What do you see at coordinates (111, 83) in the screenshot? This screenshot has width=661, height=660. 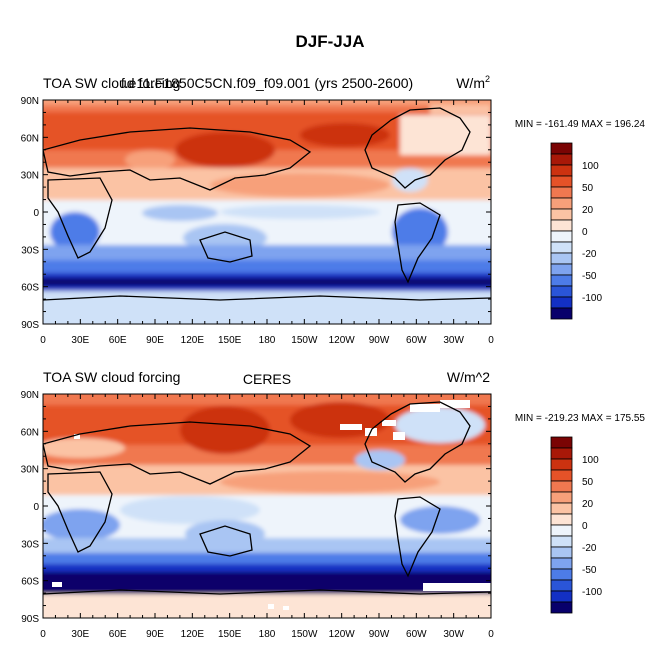 I see `panel-model-title-left: TOA SW cloud forcing` at bounding box center [111, 83].